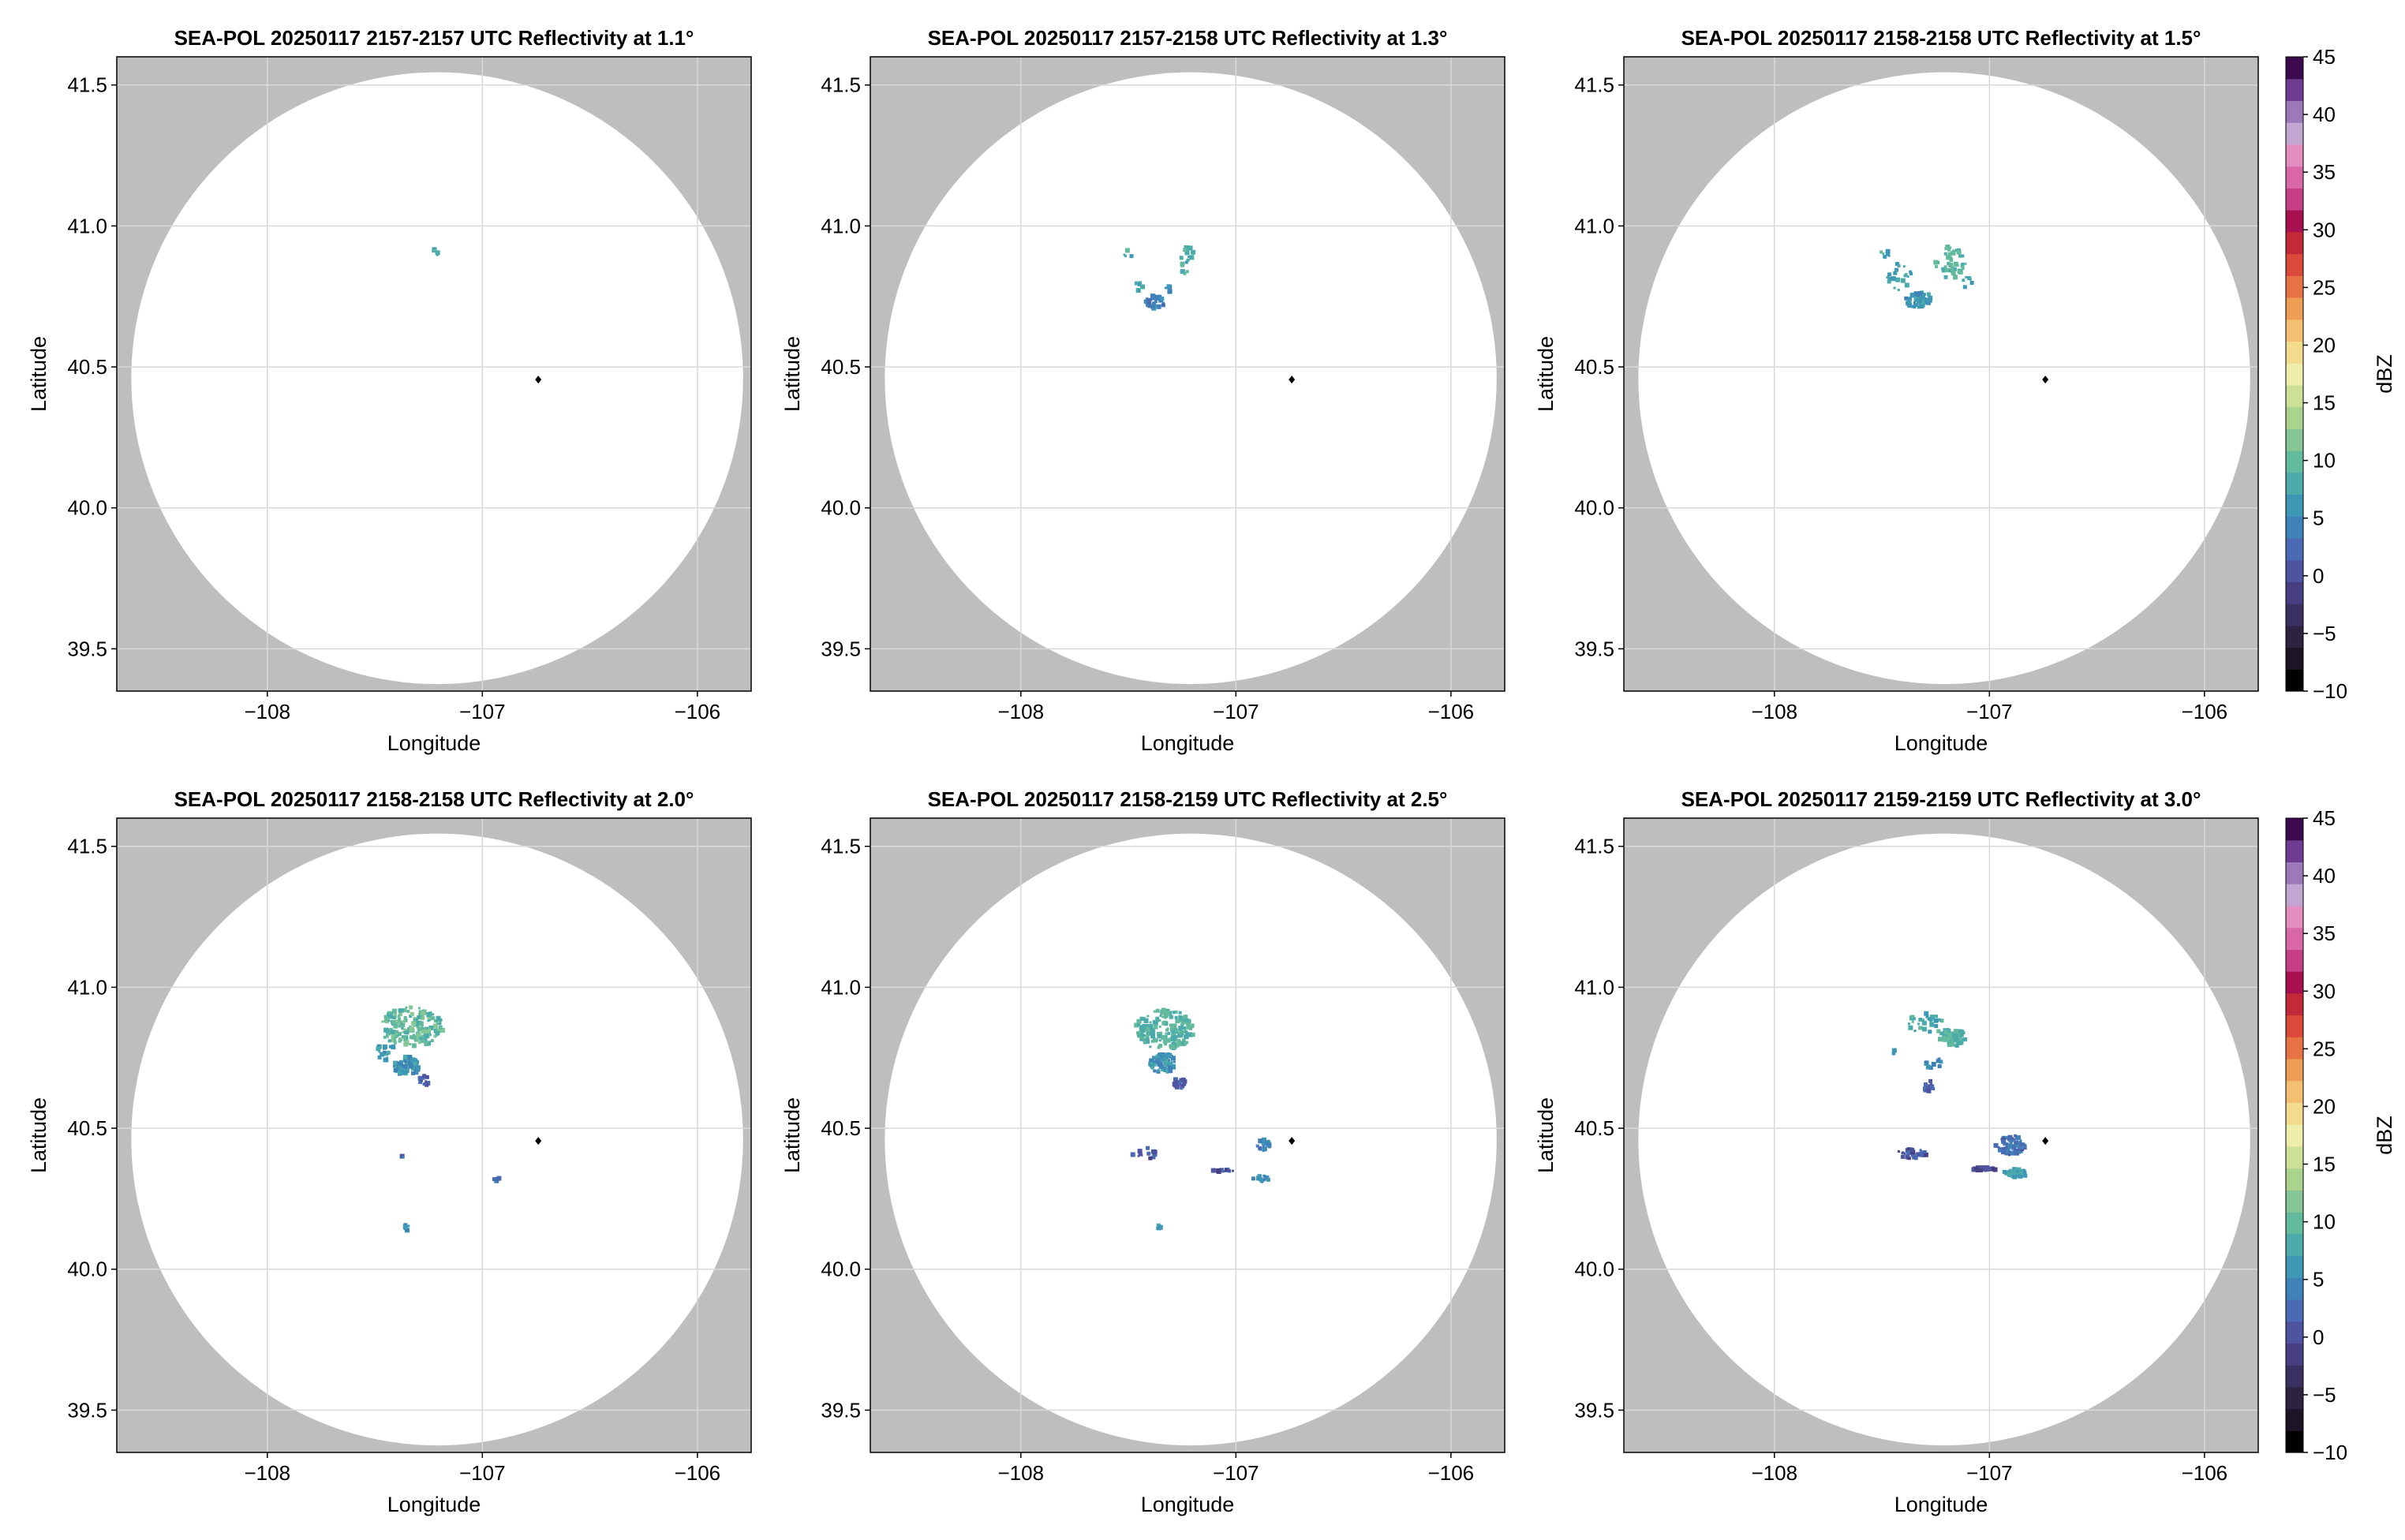 The image size is (2405, 1540). Describe the element at coordinates (2318, 1279) in the screenshot. I see `colorbar-tick-label: 5` at that location.